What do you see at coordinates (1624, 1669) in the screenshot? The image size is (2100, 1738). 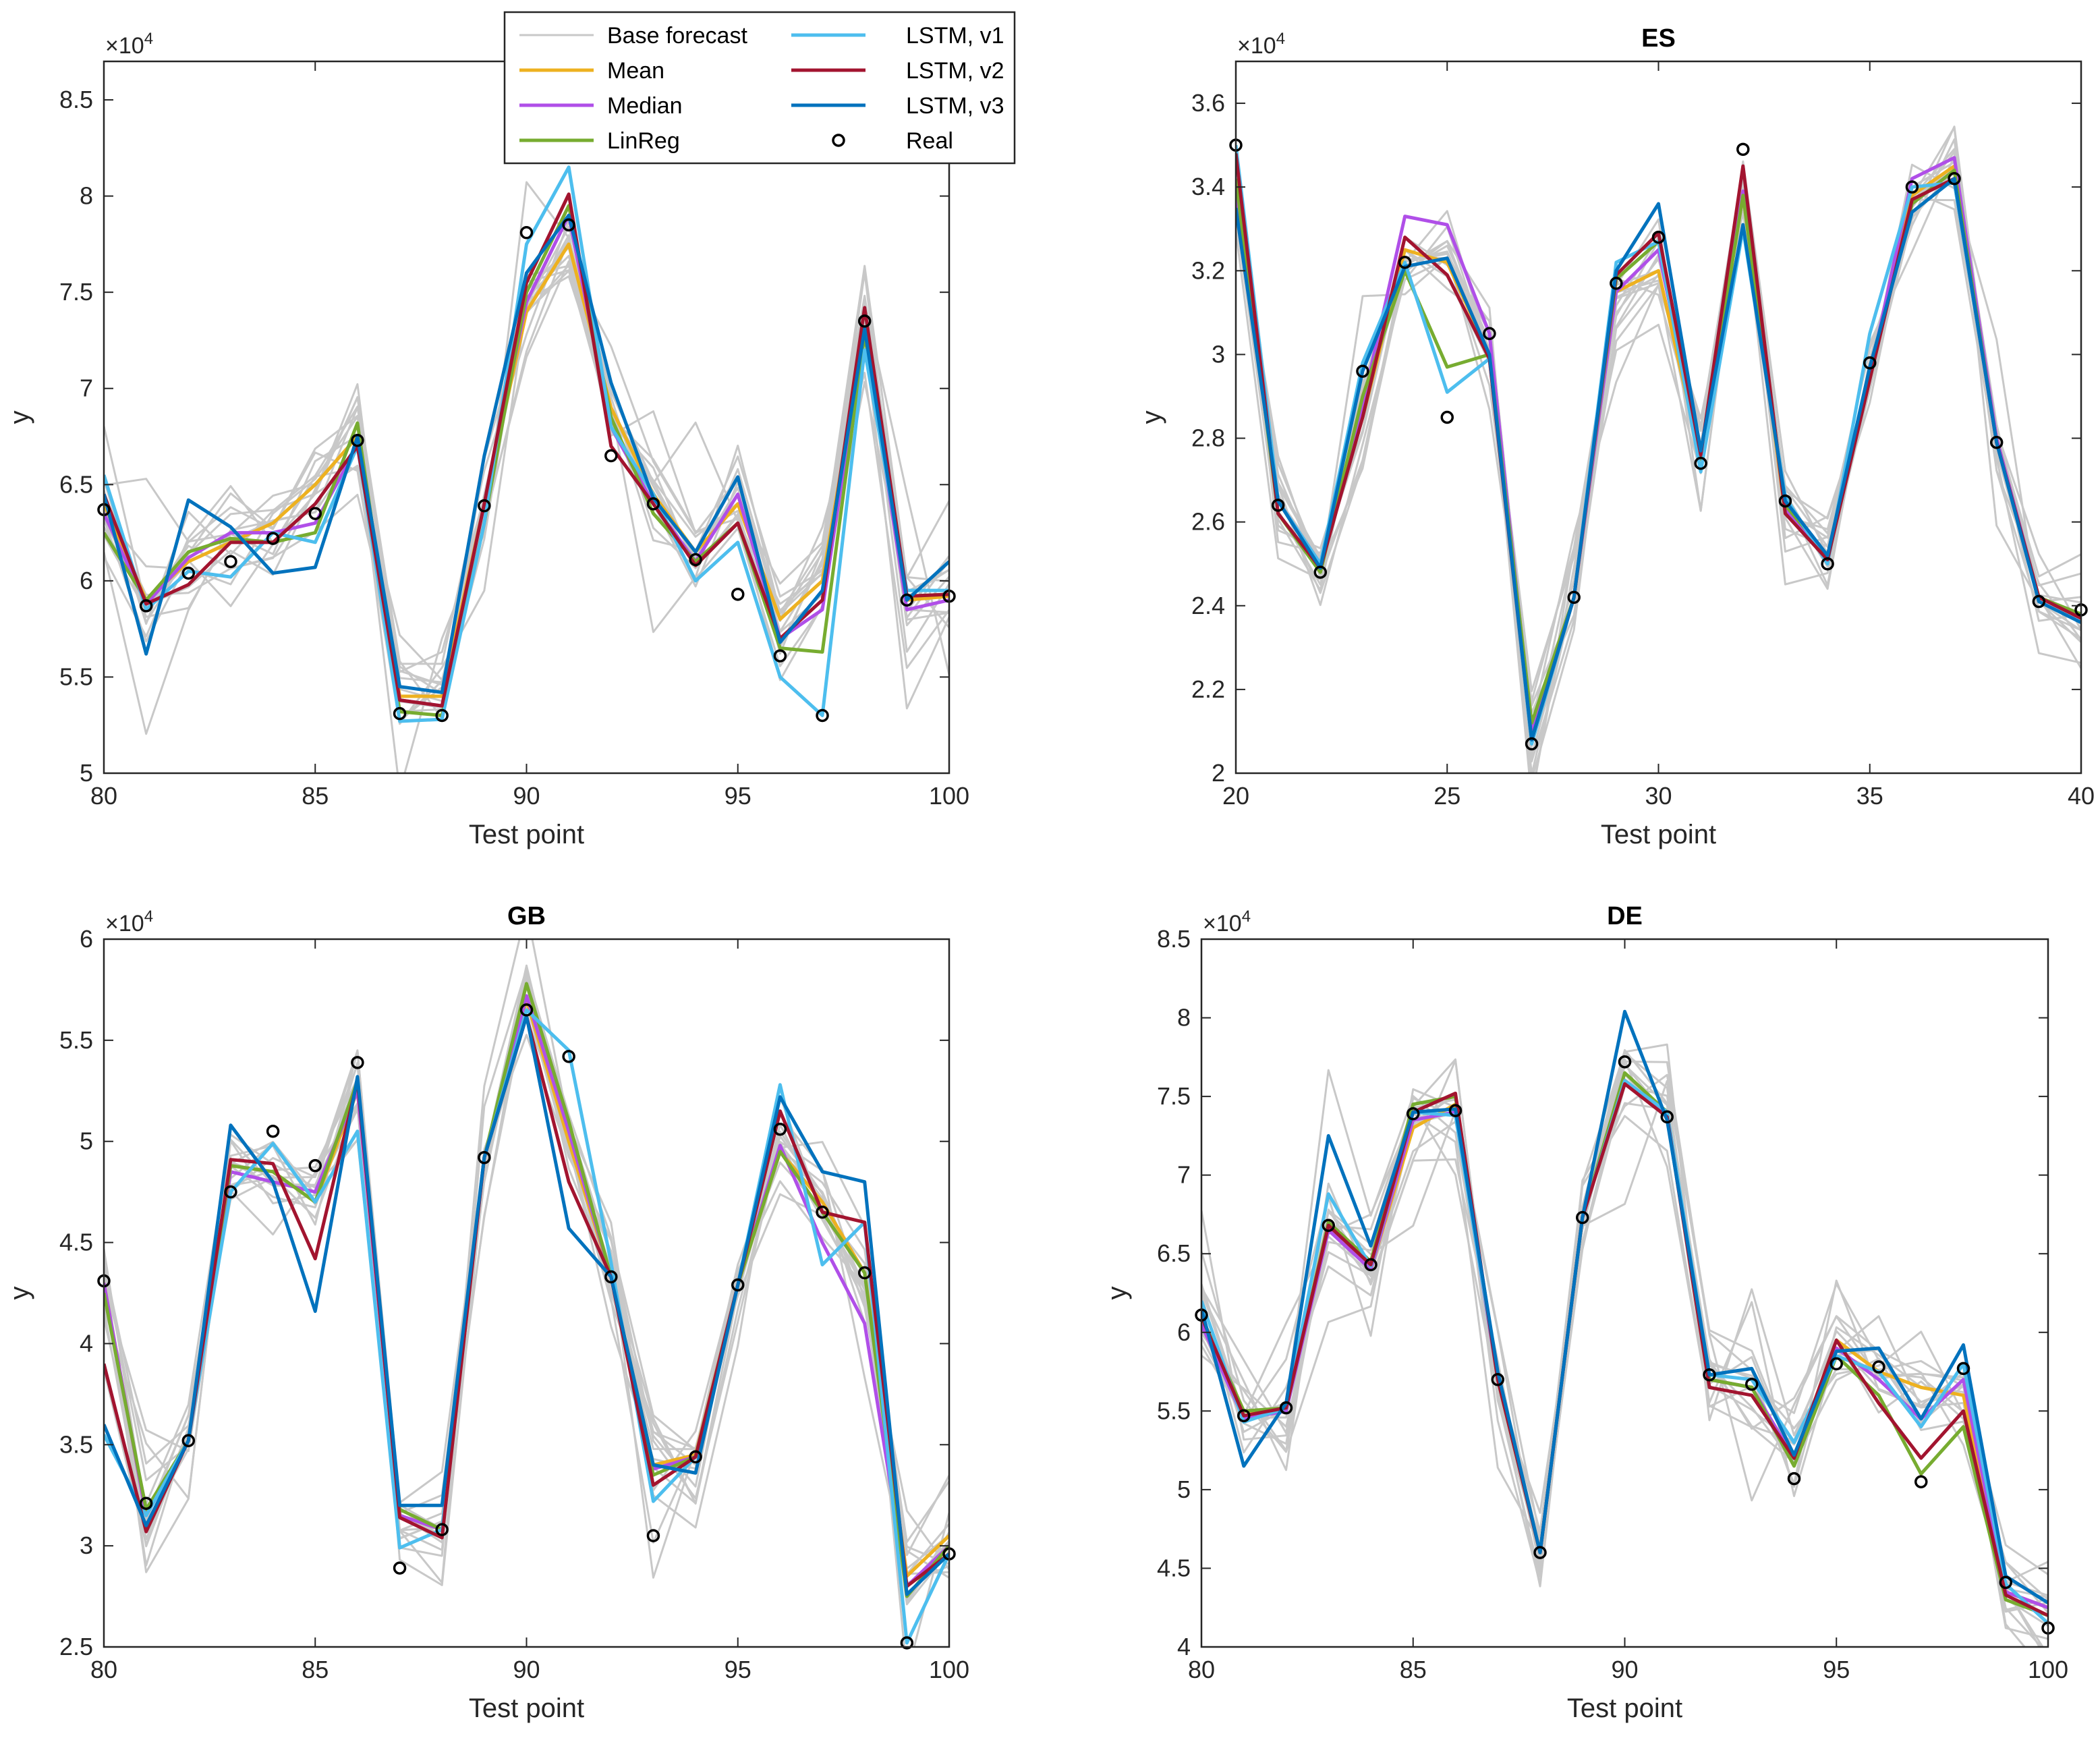 I see `x-tick-label: 90` at bounding box center [1624, 1669].